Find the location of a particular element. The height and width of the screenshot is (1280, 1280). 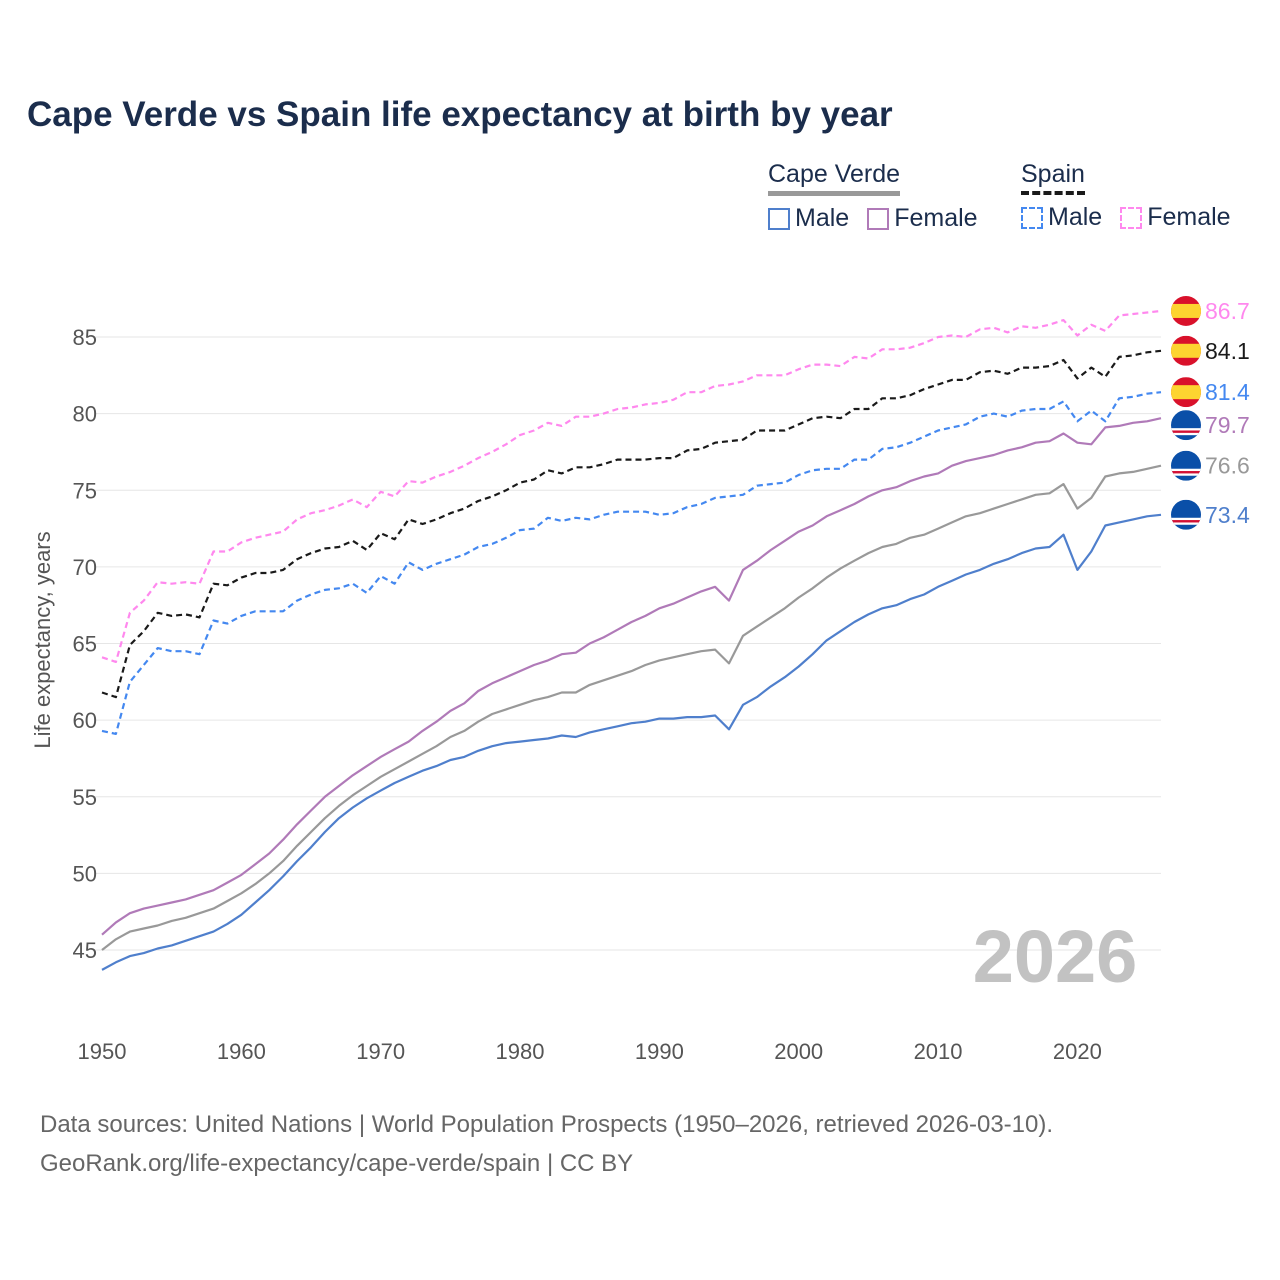

x-tick-label: 2000 is located at coordinates (798, 1051).